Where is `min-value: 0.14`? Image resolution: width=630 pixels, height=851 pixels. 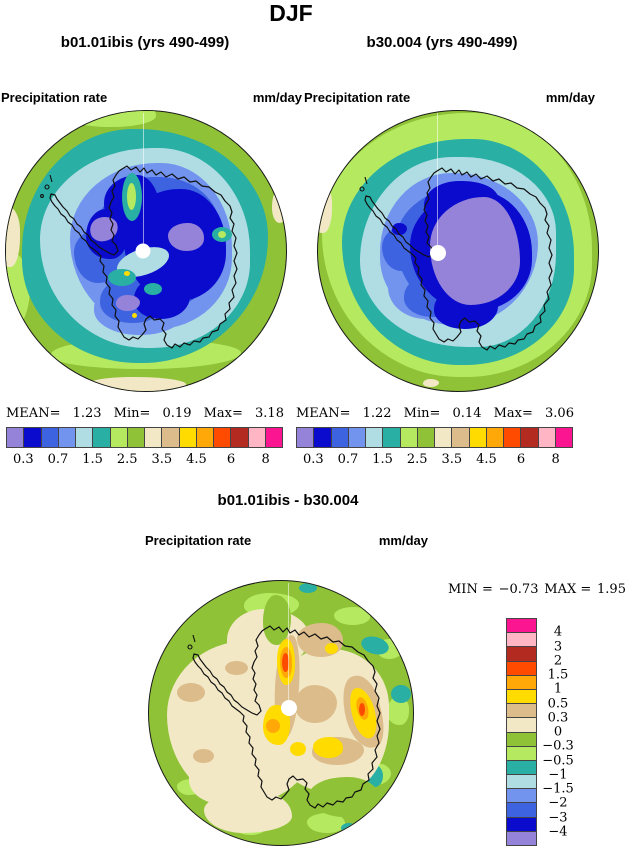
min-value: 0.14 is located at coordinates (467, 413).